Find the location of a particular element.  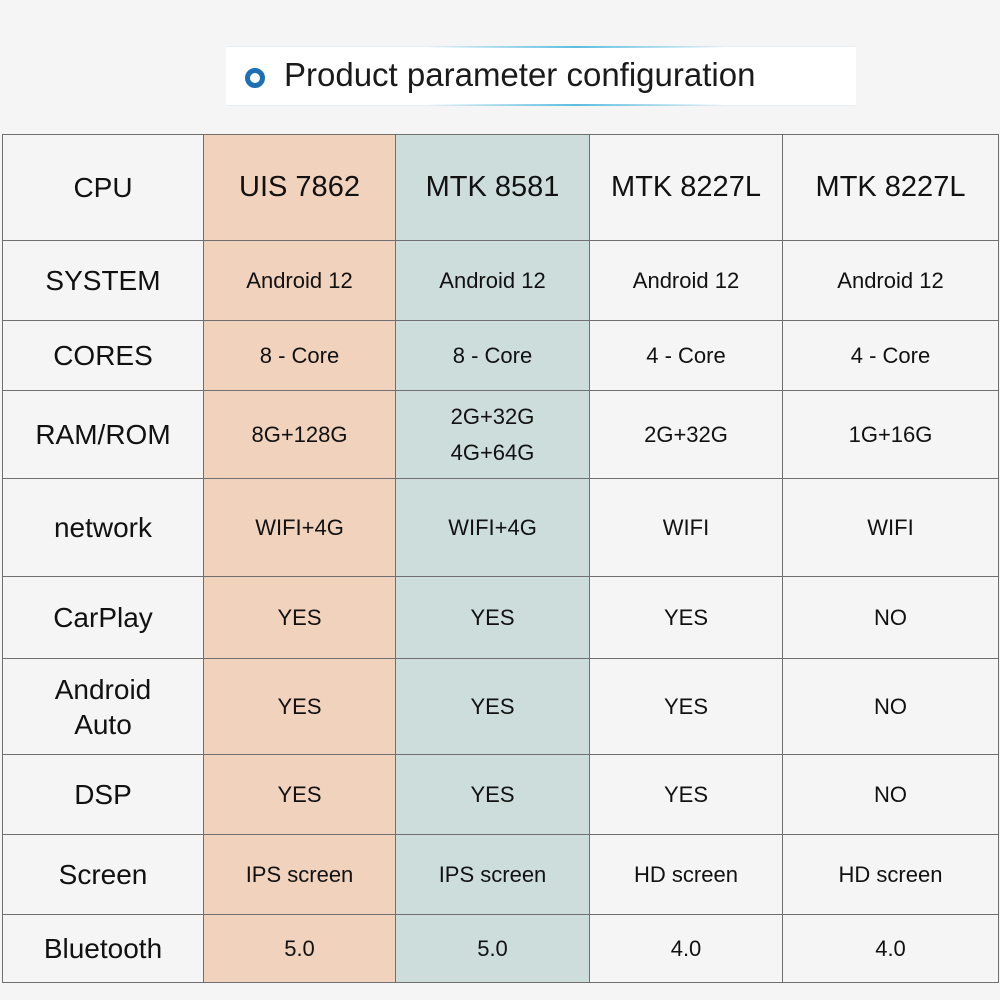

table-row: CPU UIS 7862 MTK 8581 MTK 8227L MTK 8227L is located at coordinates (500, 187).